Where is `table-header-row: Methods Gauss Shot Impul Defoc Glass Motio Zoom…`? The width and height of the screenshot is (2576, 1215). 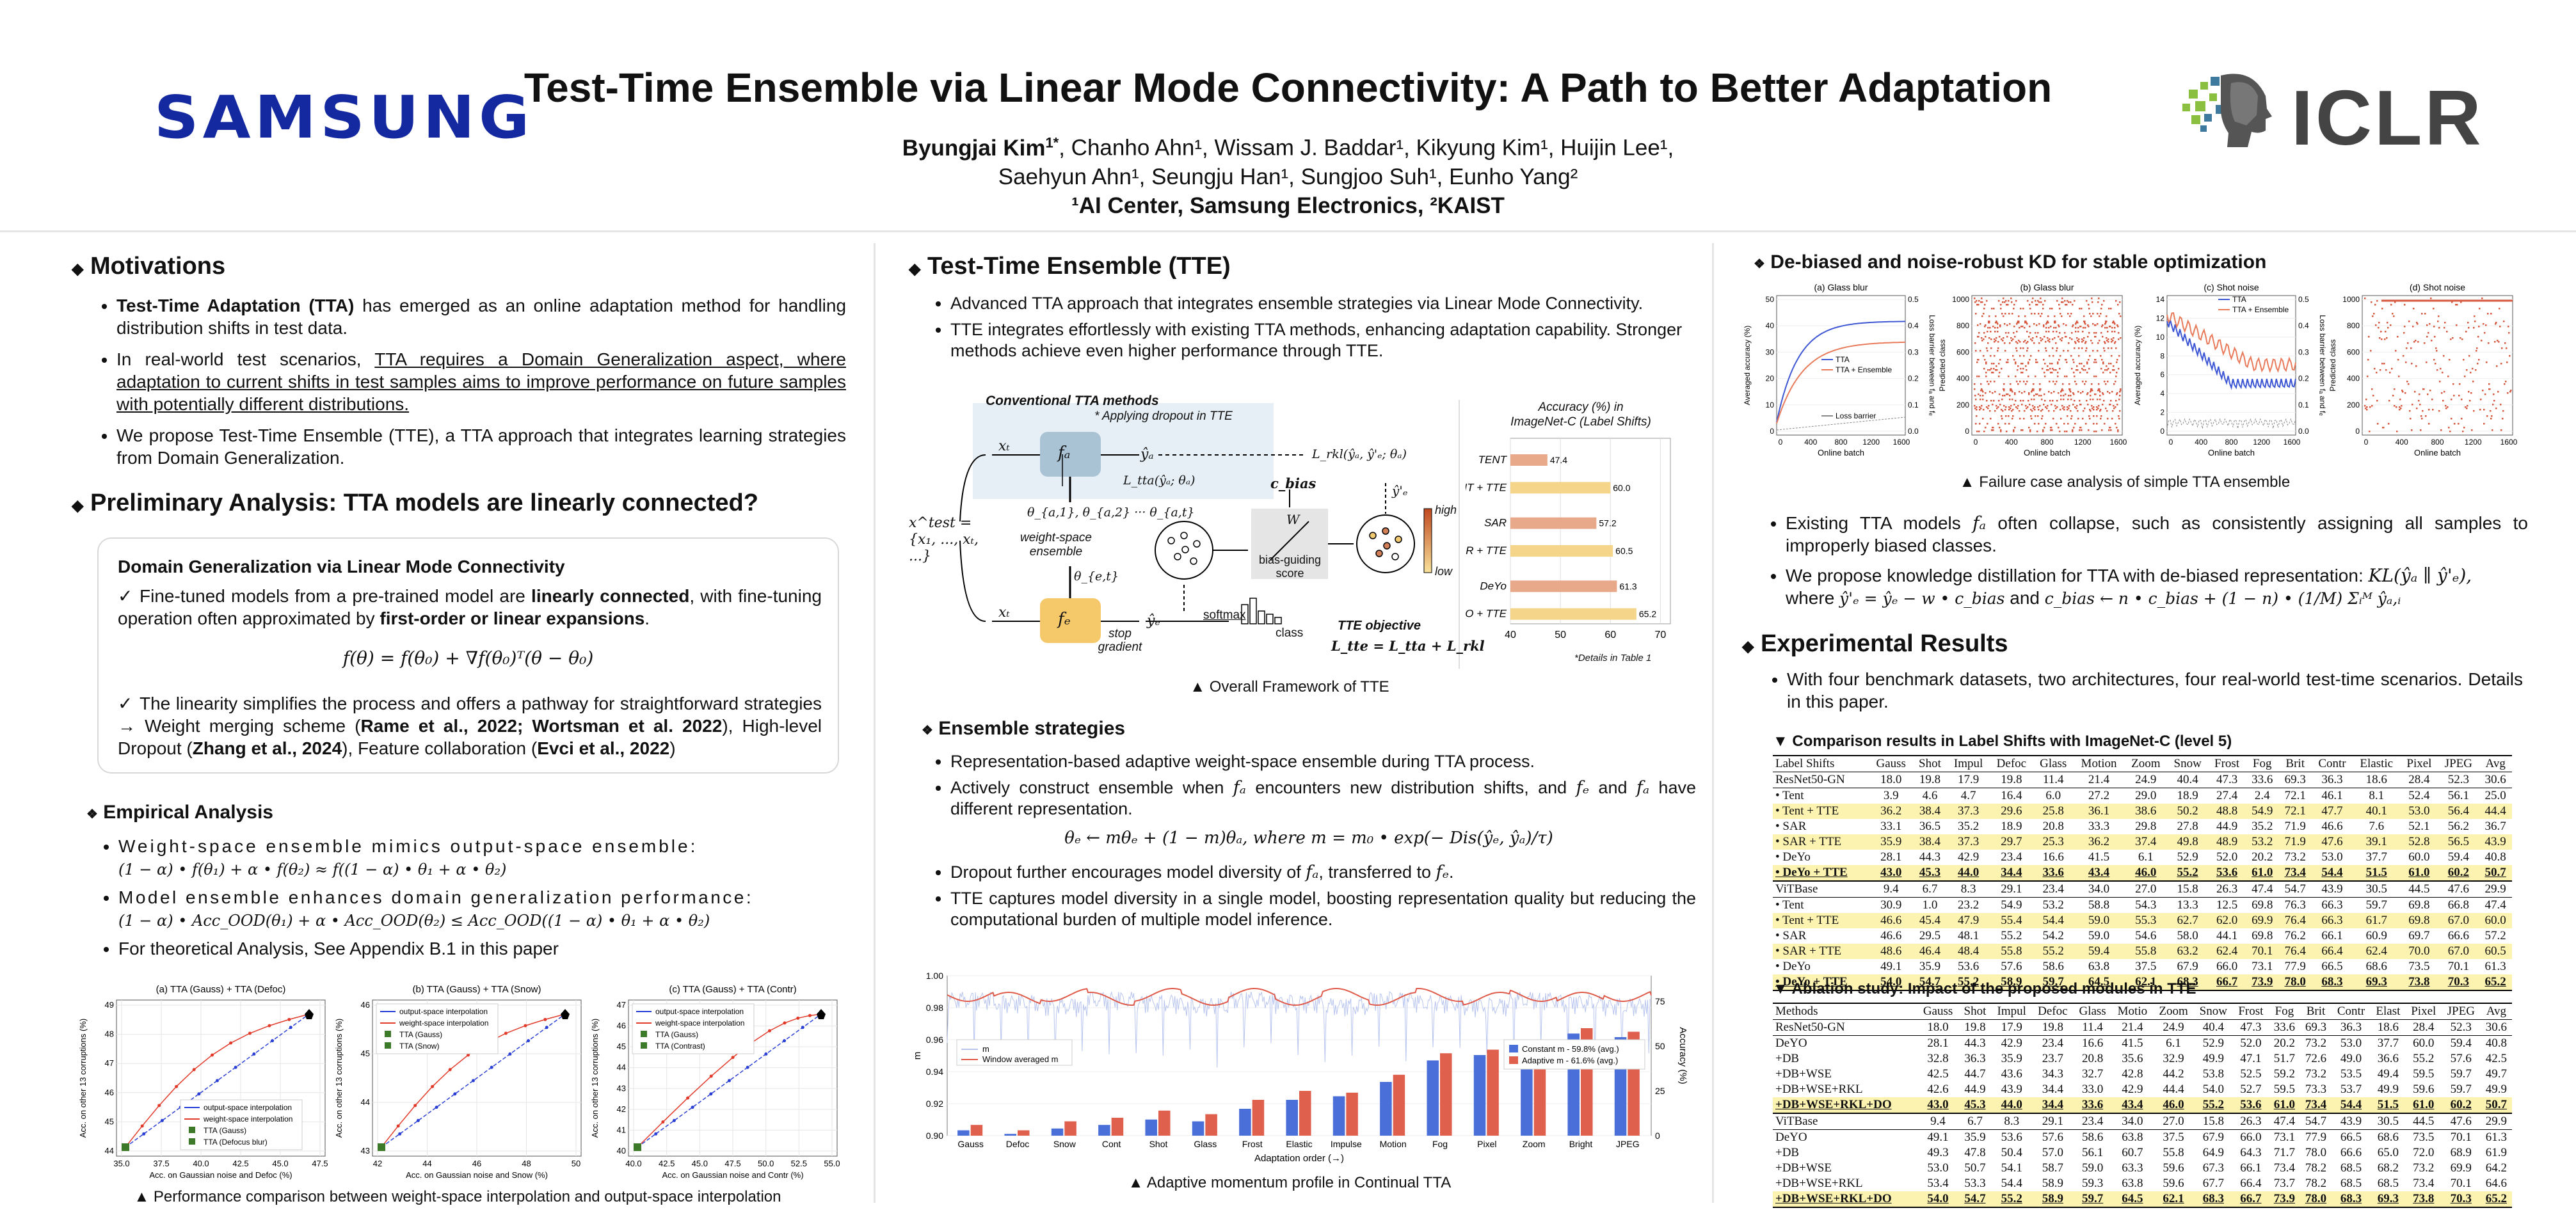
table-header-row: Methods Gauss Shot Impul Defoc Glass Motio Zoom… is located at coordinates (2142, 1011).